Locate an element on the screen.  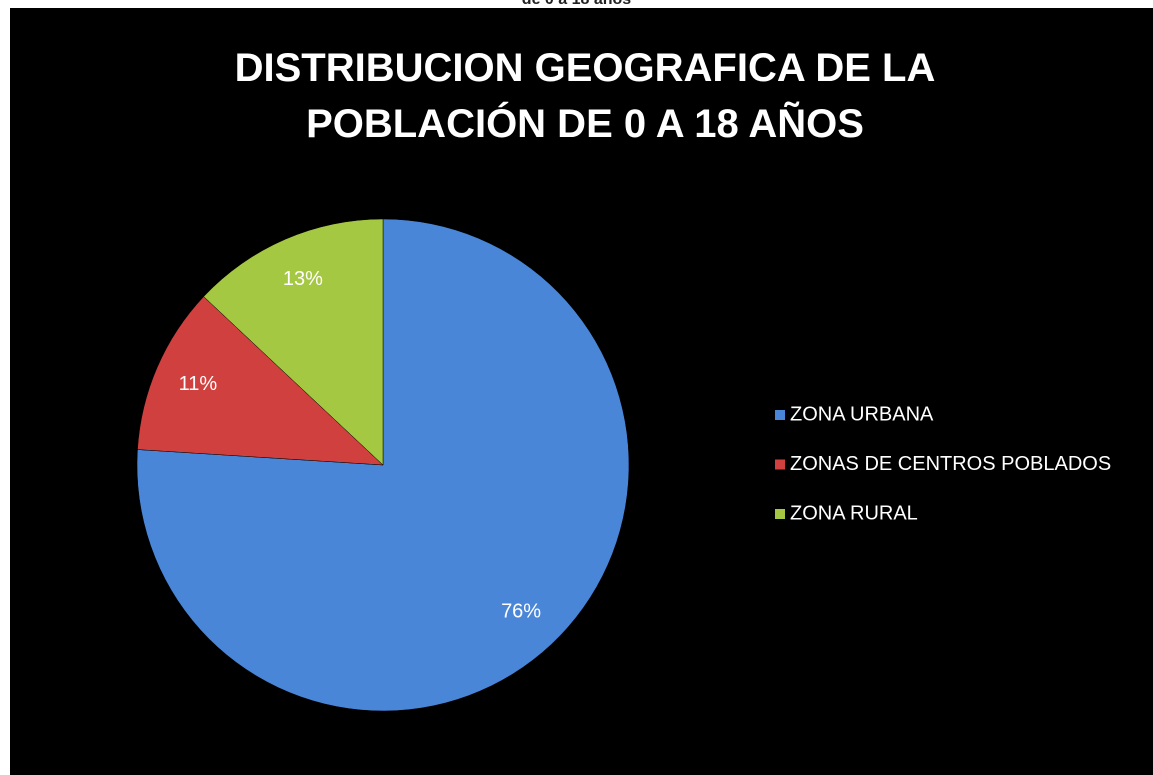
legend-label: ZONA RURAL is located at coordinates (854, 513).